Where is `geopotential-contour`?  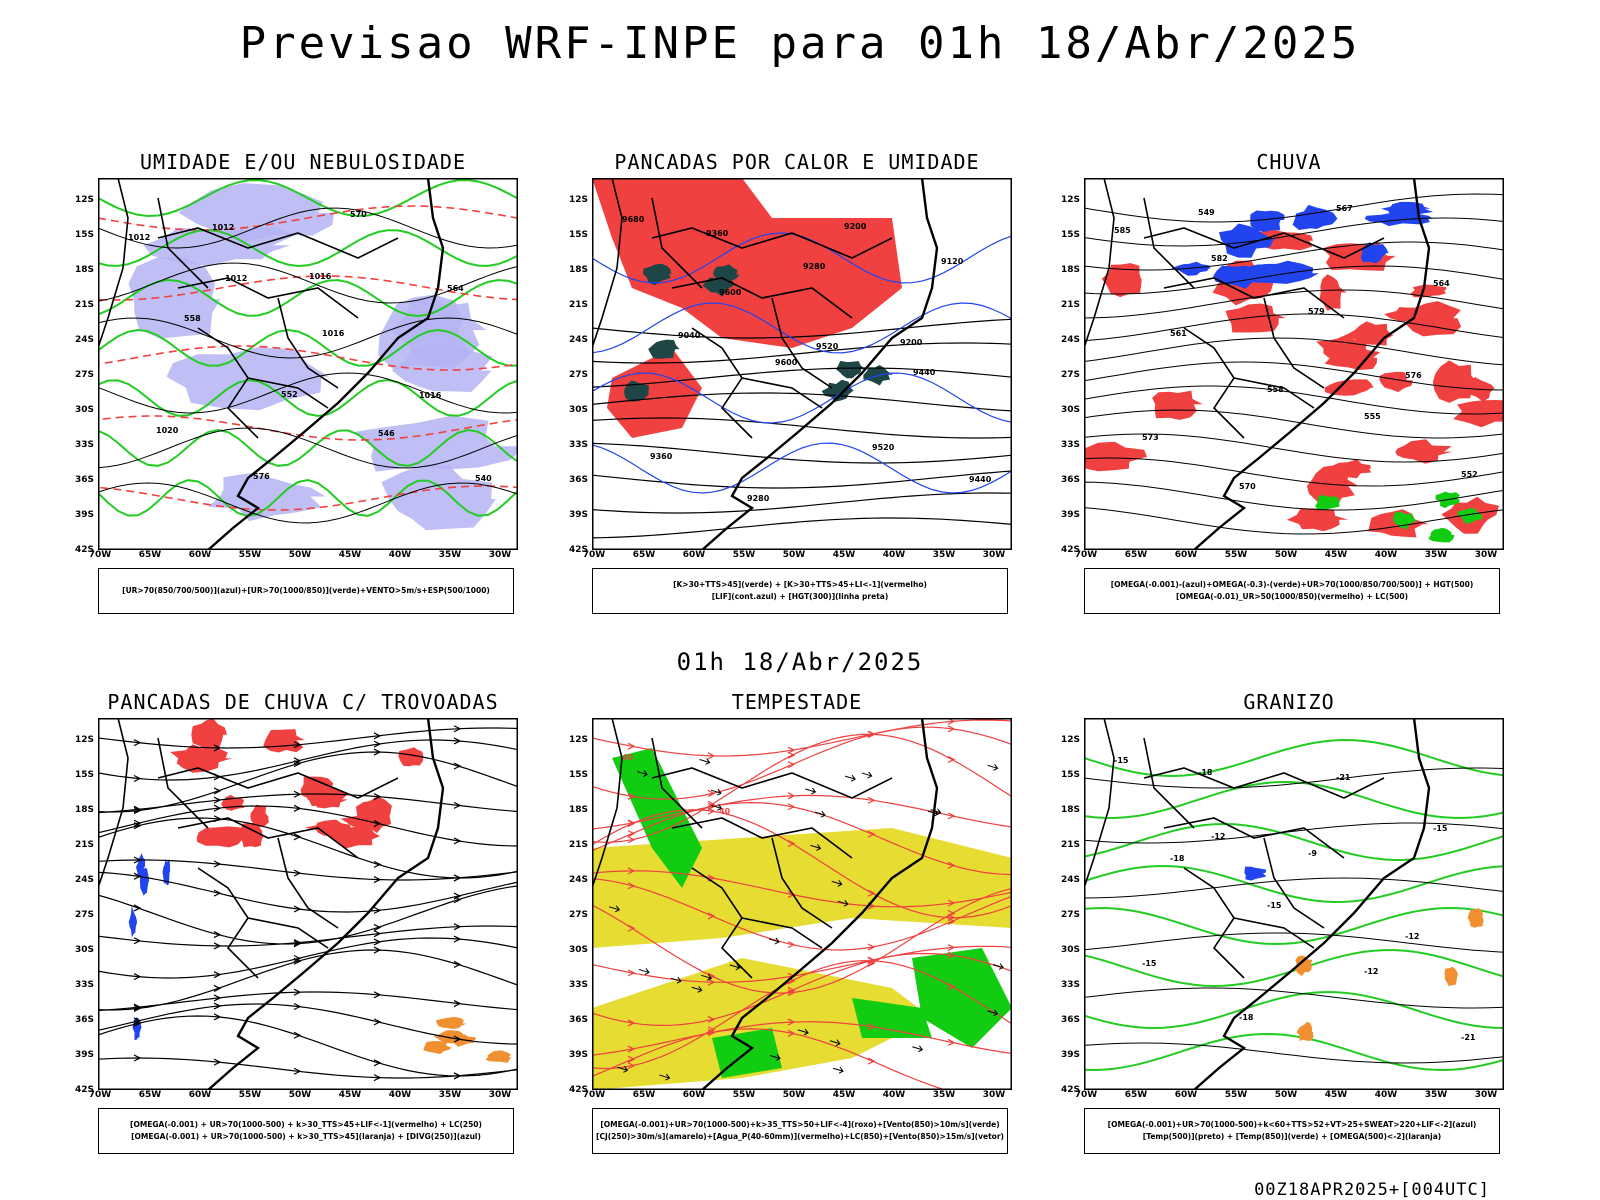 geopotential-contour is located at coordinates (1294, 448).